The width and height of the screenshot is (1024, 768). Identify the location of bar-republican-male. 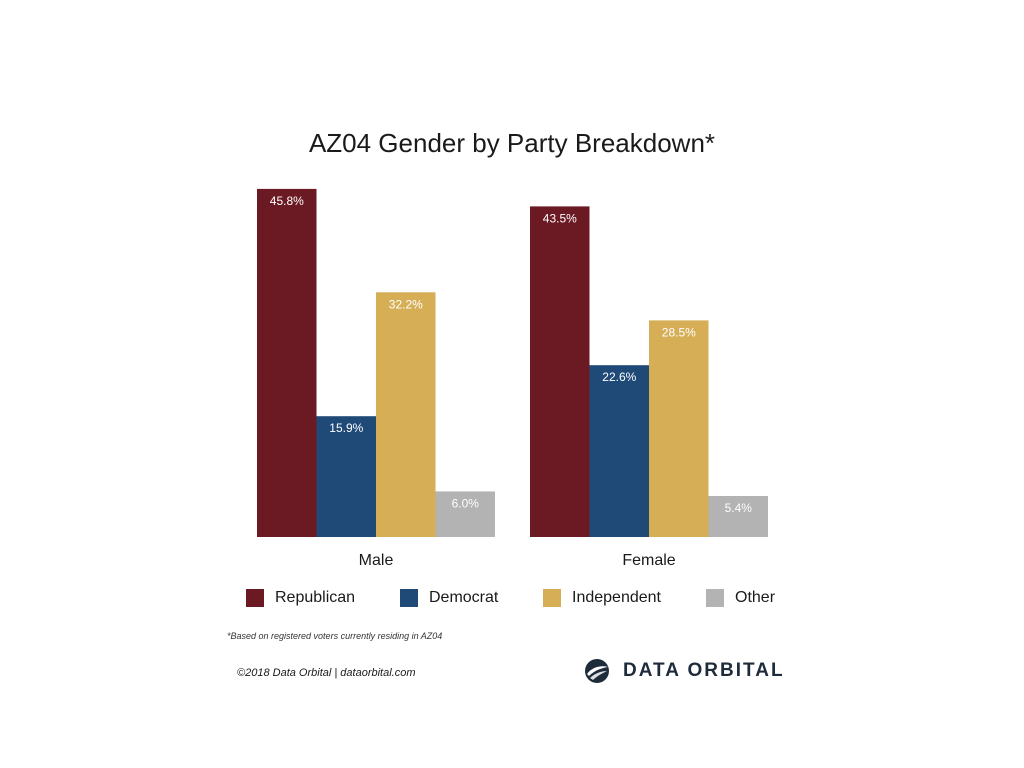
(287, 362).